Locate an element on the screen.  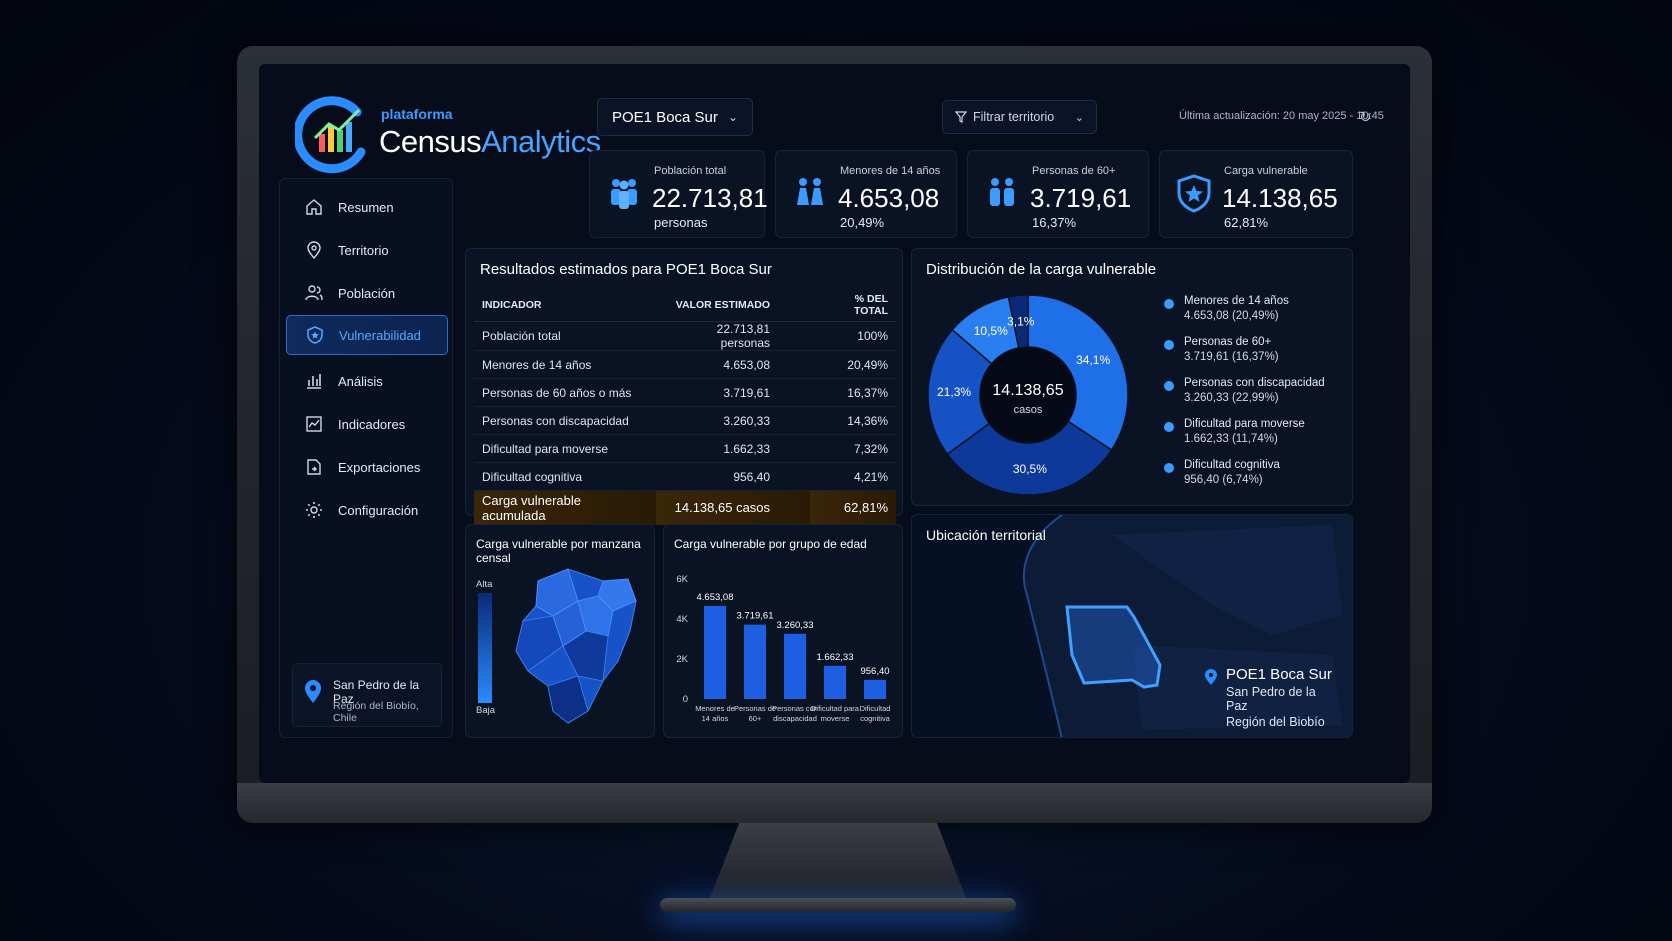
refresh-icon: ↻ is located at coordinates (1365, 117).